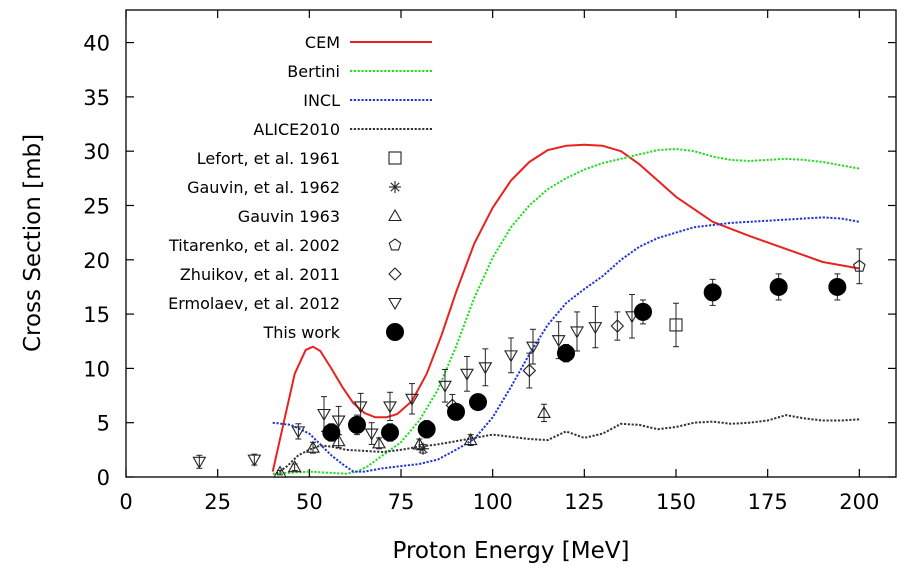 The height and width of the screenshot is (567, 901). I want to click on legend-entry: Bertini, so click(359, 71).